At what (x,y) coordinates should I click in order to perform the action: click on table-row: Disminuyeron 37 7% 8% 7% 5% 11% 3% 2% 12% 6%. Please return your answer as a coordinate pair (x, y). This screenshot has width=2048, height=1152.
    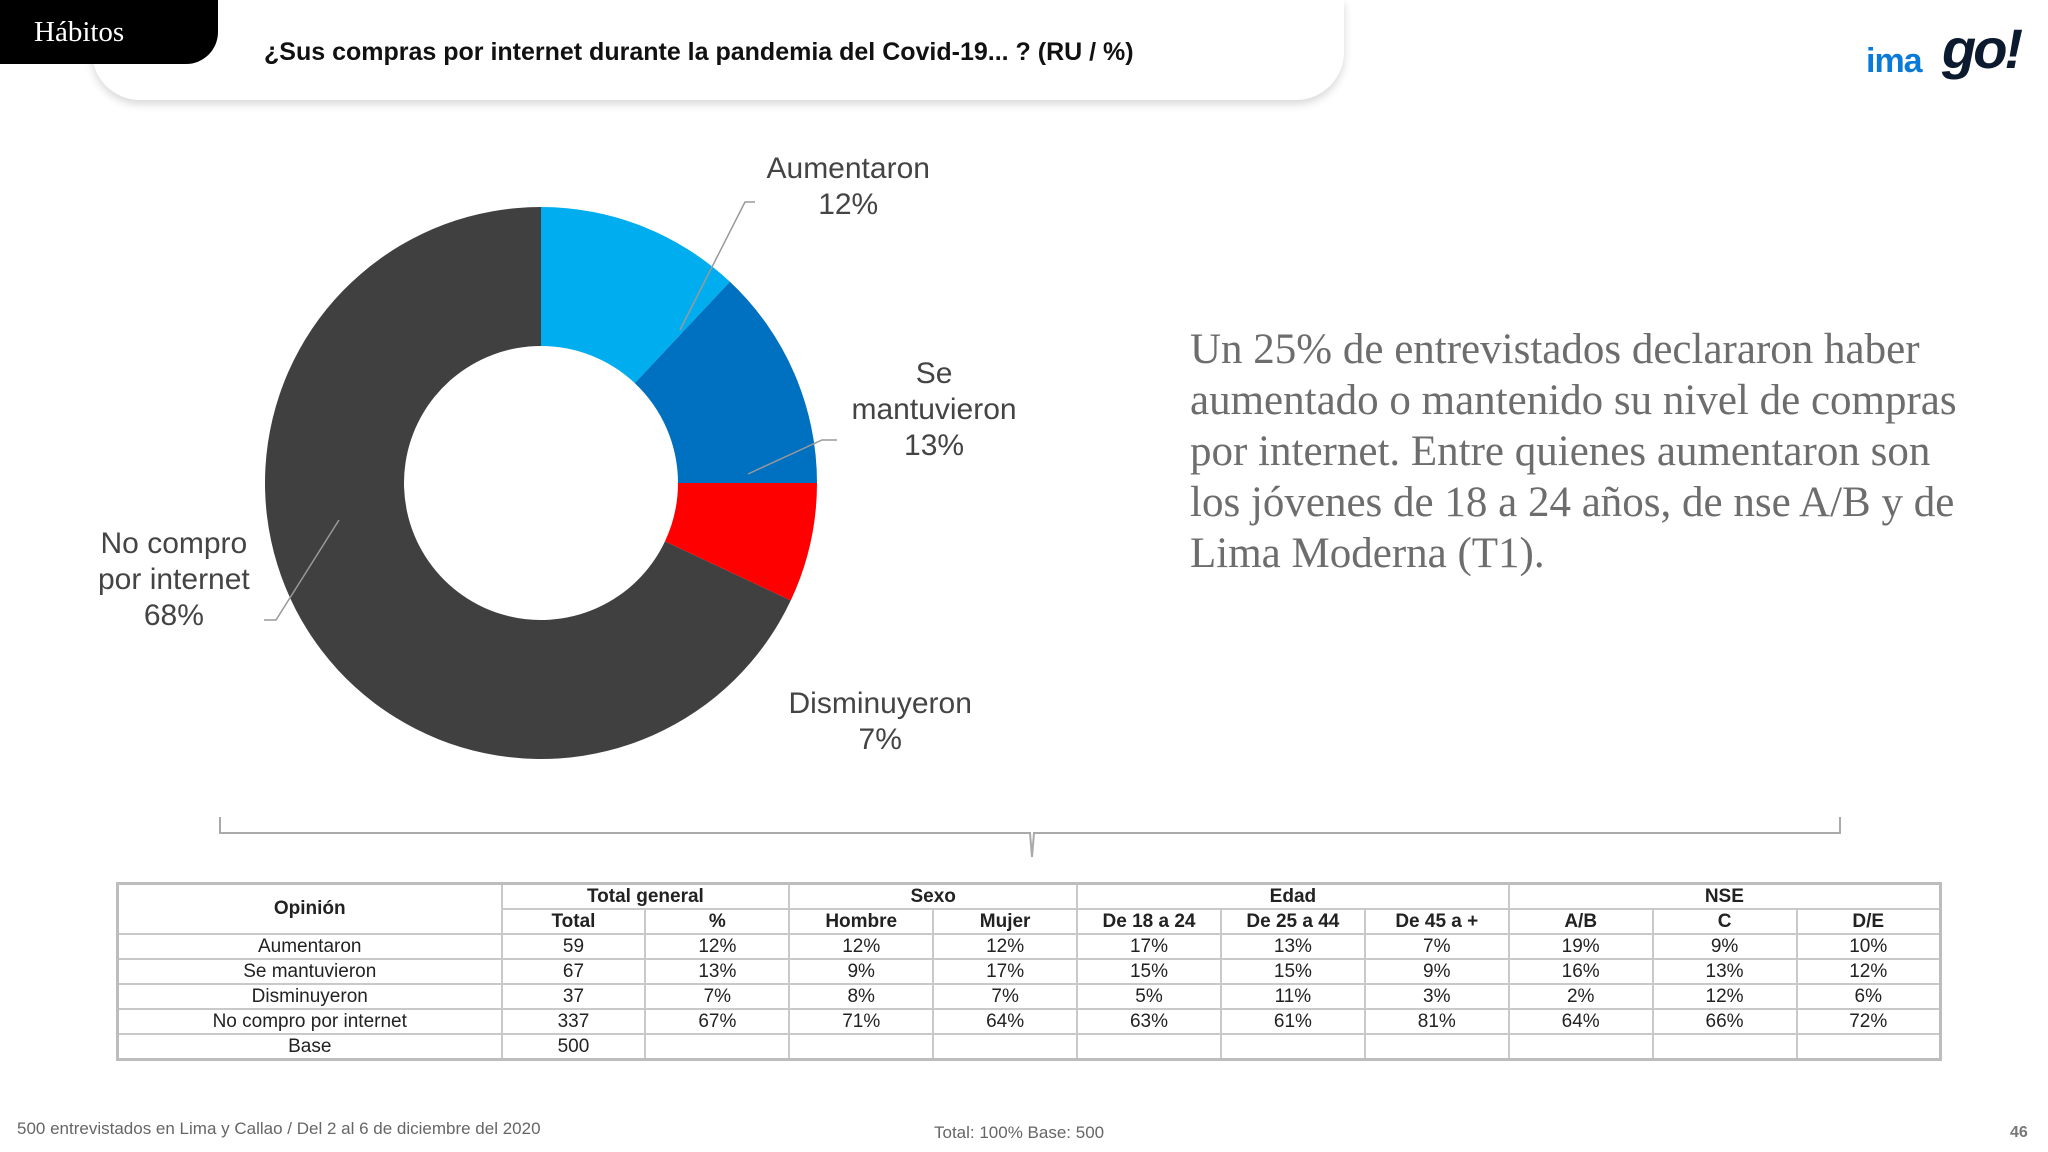
    Looking at the image, I should click on (1029, 996).